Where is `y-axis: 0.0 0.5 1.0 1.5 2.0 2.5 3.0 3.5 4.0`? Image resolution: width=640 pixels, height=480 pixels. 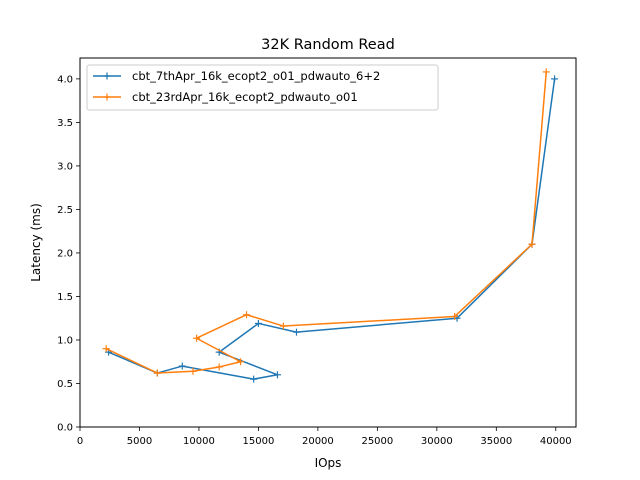 y-axis: 0.0 0.5 1.0 1.5 2.0 2.5 3.0 3.5 4.0 is located at coordinates (68, 254).